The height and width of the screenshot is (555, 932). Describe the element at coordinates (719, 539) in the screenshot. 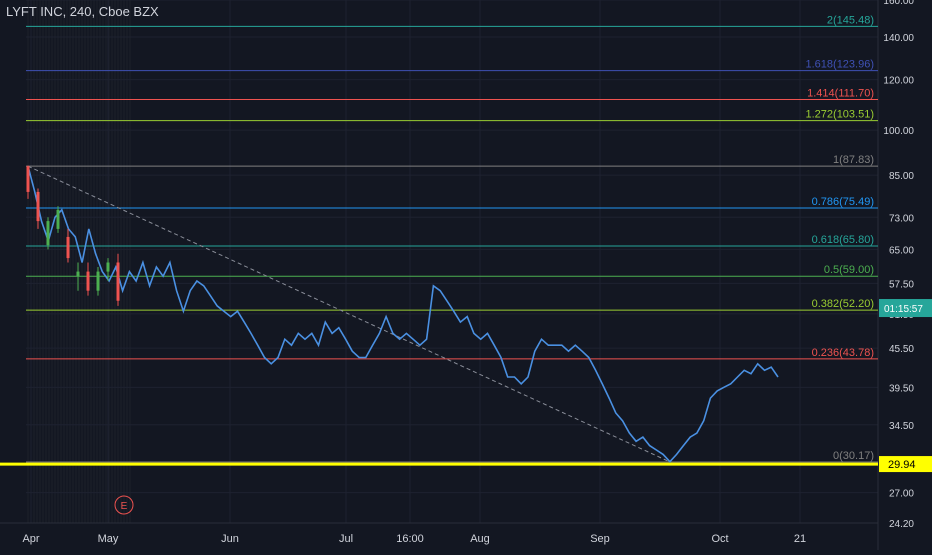

I see `x-tick-label: Oct` at that location.